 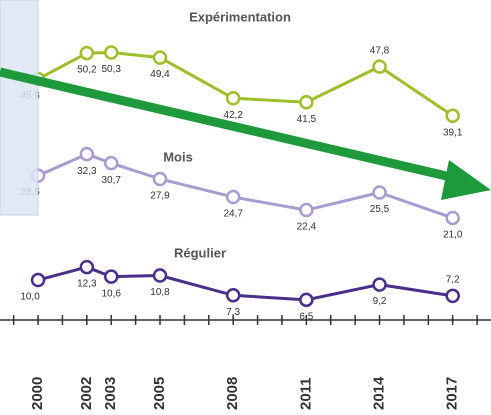 I want to click on value-label: 10,6, so click(x=111, y=293).